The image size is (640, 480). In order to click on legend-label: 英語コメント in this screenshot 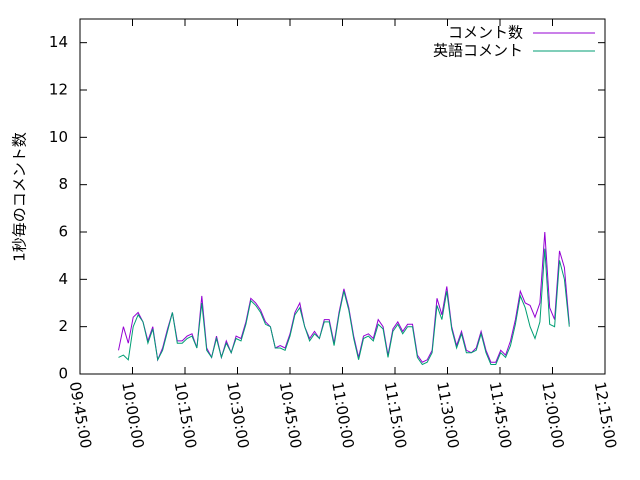, I will do `click(478, 51)`.